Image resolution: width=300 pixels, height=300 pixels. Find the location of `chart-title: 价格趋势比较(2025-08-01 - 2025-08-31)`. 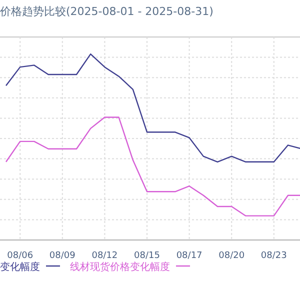

chart-title: 价格趋势比较(2025-08-01 - 2025-08-31) is located at coordinates (107, 11).